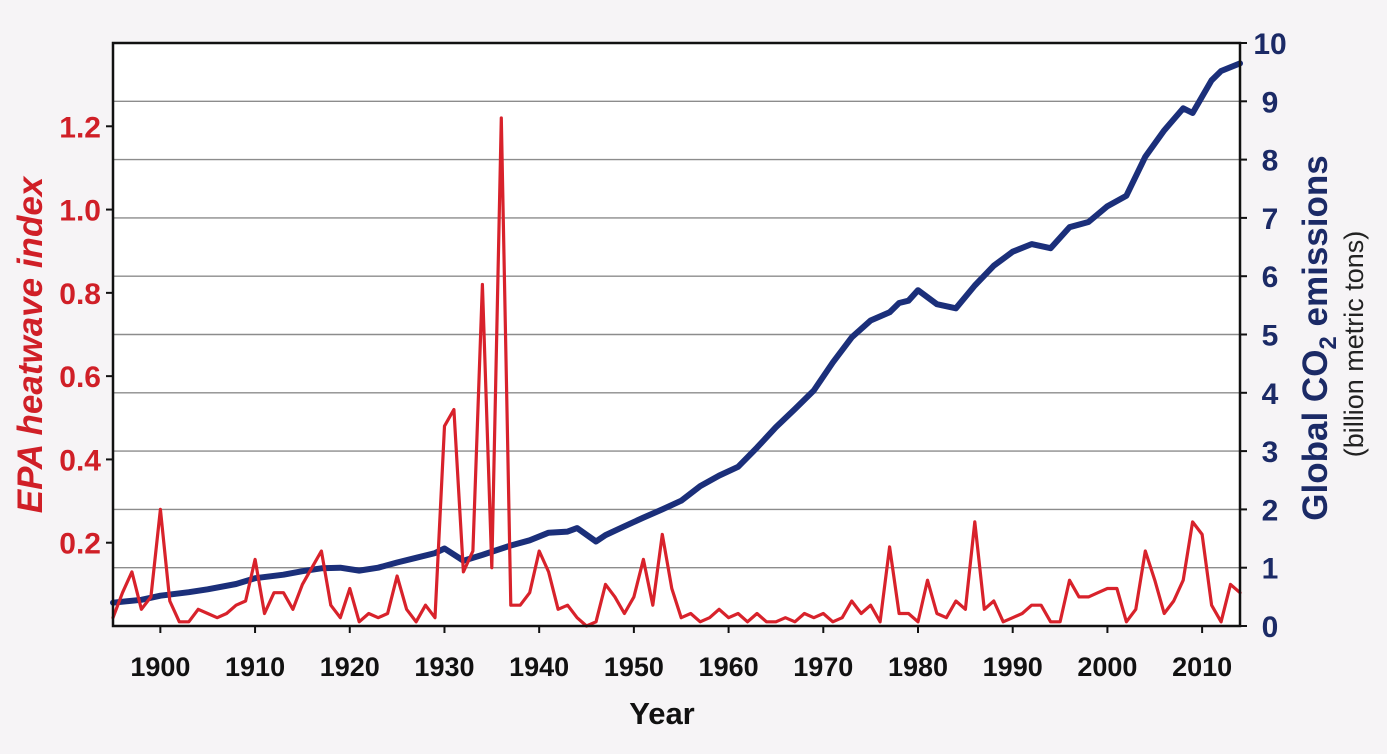 This screenshot has height=754, width=1387. Describe the element at coordinates (80, 294) in the screenshot. I see `y-left-tick-label: 0.8` at that location.